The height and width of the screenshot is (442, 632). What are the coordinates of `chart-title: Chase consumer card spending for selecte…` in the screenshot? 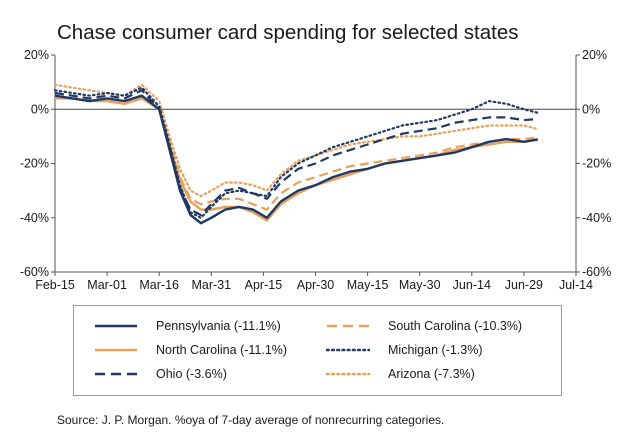 It's located at (288, 32).